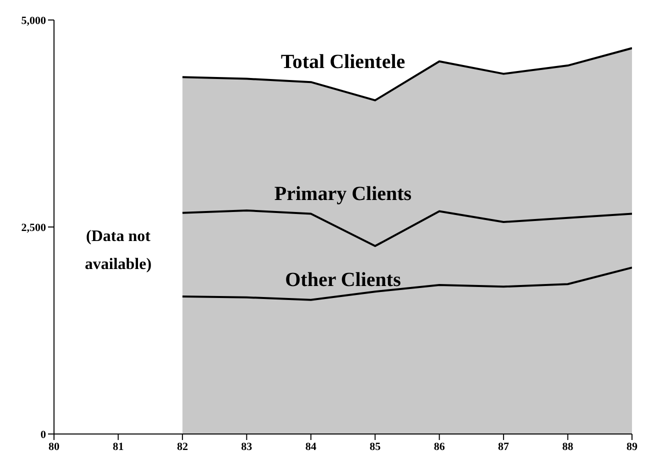  Describe the element at coordinates (54, 446) in the screenshot. I see `x-tick-label: 80` at that location.